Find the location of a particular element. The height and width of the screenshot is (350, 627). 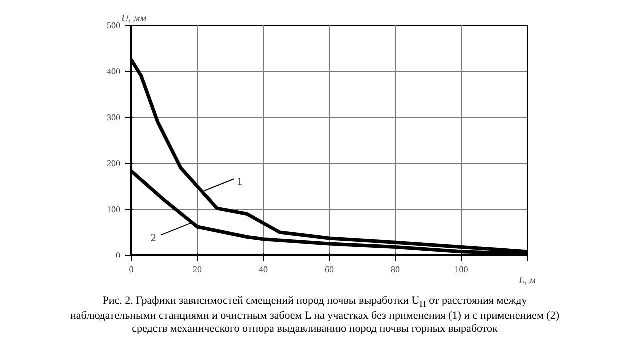

y-tick-label: 500 is located at coordinates (114, 25).